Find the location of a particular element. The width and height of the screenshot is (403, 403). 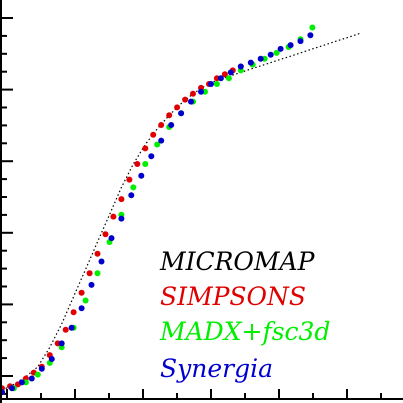

legend-entry-synergia: Synergia is located at coordinates (216, 368).